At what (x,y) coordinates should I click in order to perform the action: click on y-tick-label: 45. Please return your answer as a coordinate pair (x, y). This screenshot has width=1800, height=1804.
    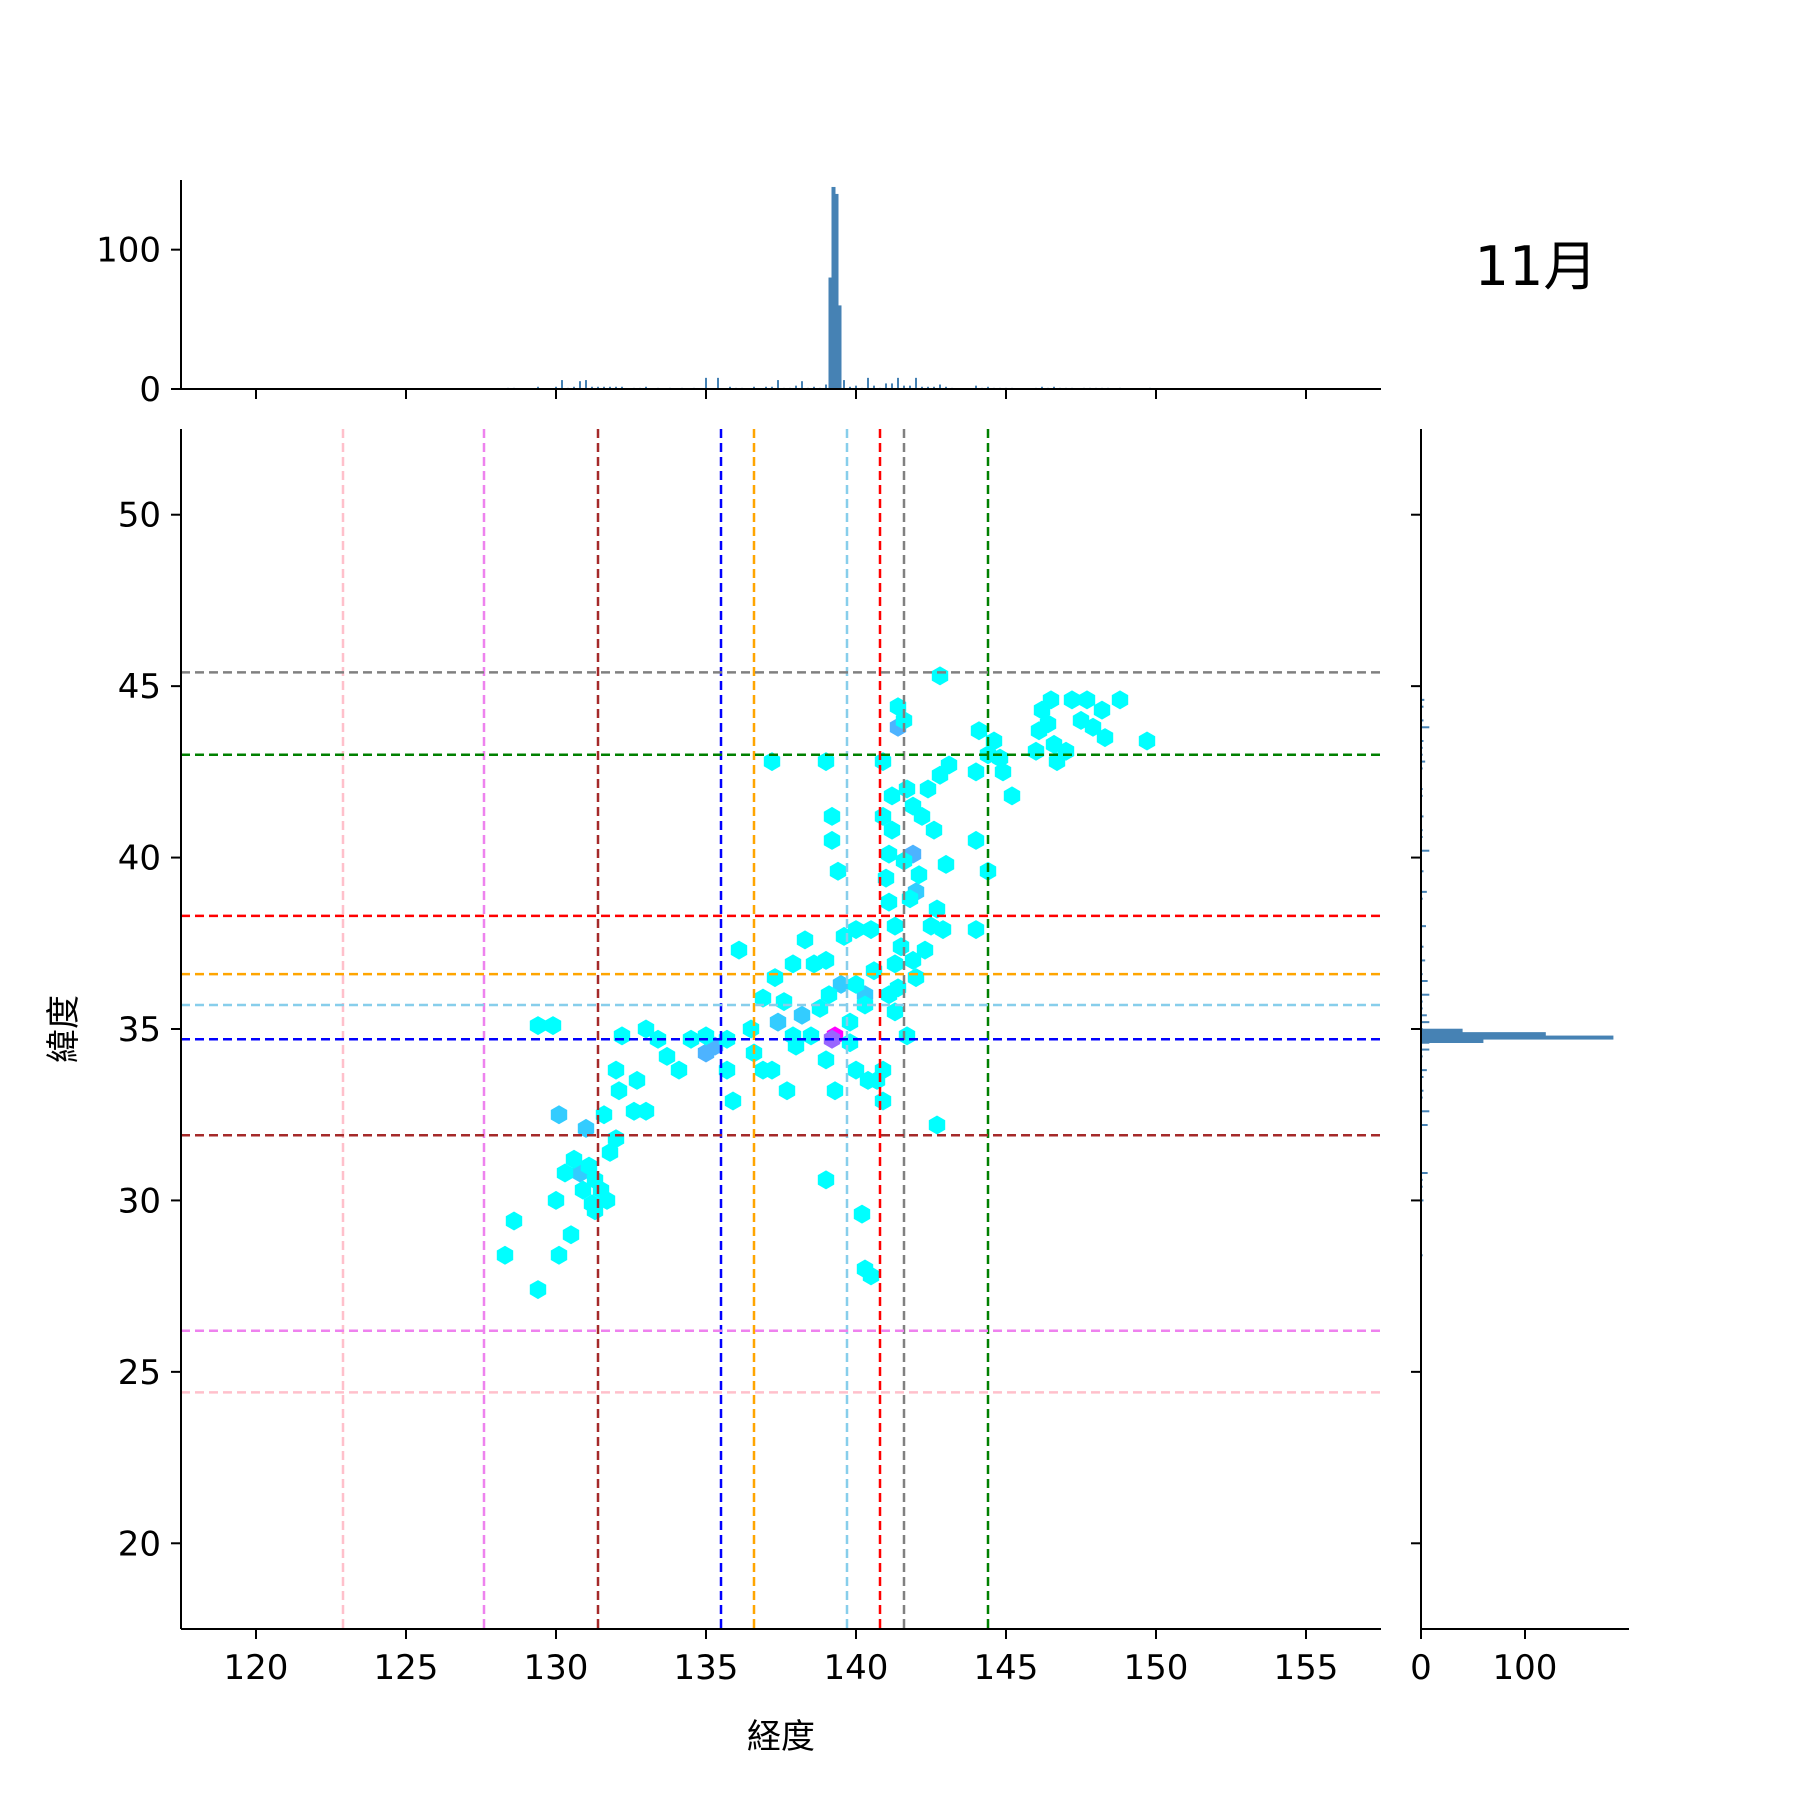
    Looking at the image, I should click on (139, 687).